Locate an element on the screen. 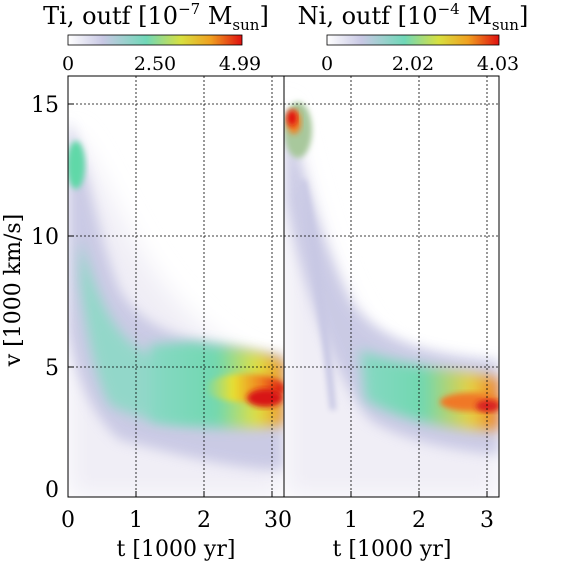  x-tick-ni-1: 1 is located at coordinates (351, 520).